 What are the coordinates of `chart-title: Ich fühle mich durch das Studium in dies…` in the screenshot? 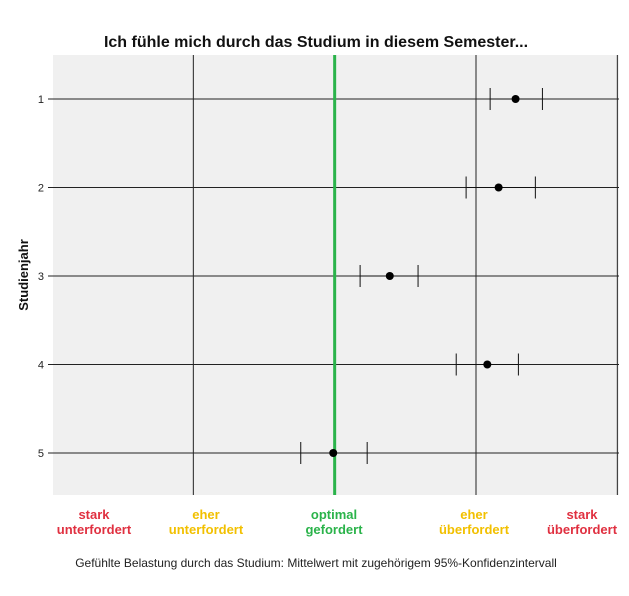 It's located at (316, 42).